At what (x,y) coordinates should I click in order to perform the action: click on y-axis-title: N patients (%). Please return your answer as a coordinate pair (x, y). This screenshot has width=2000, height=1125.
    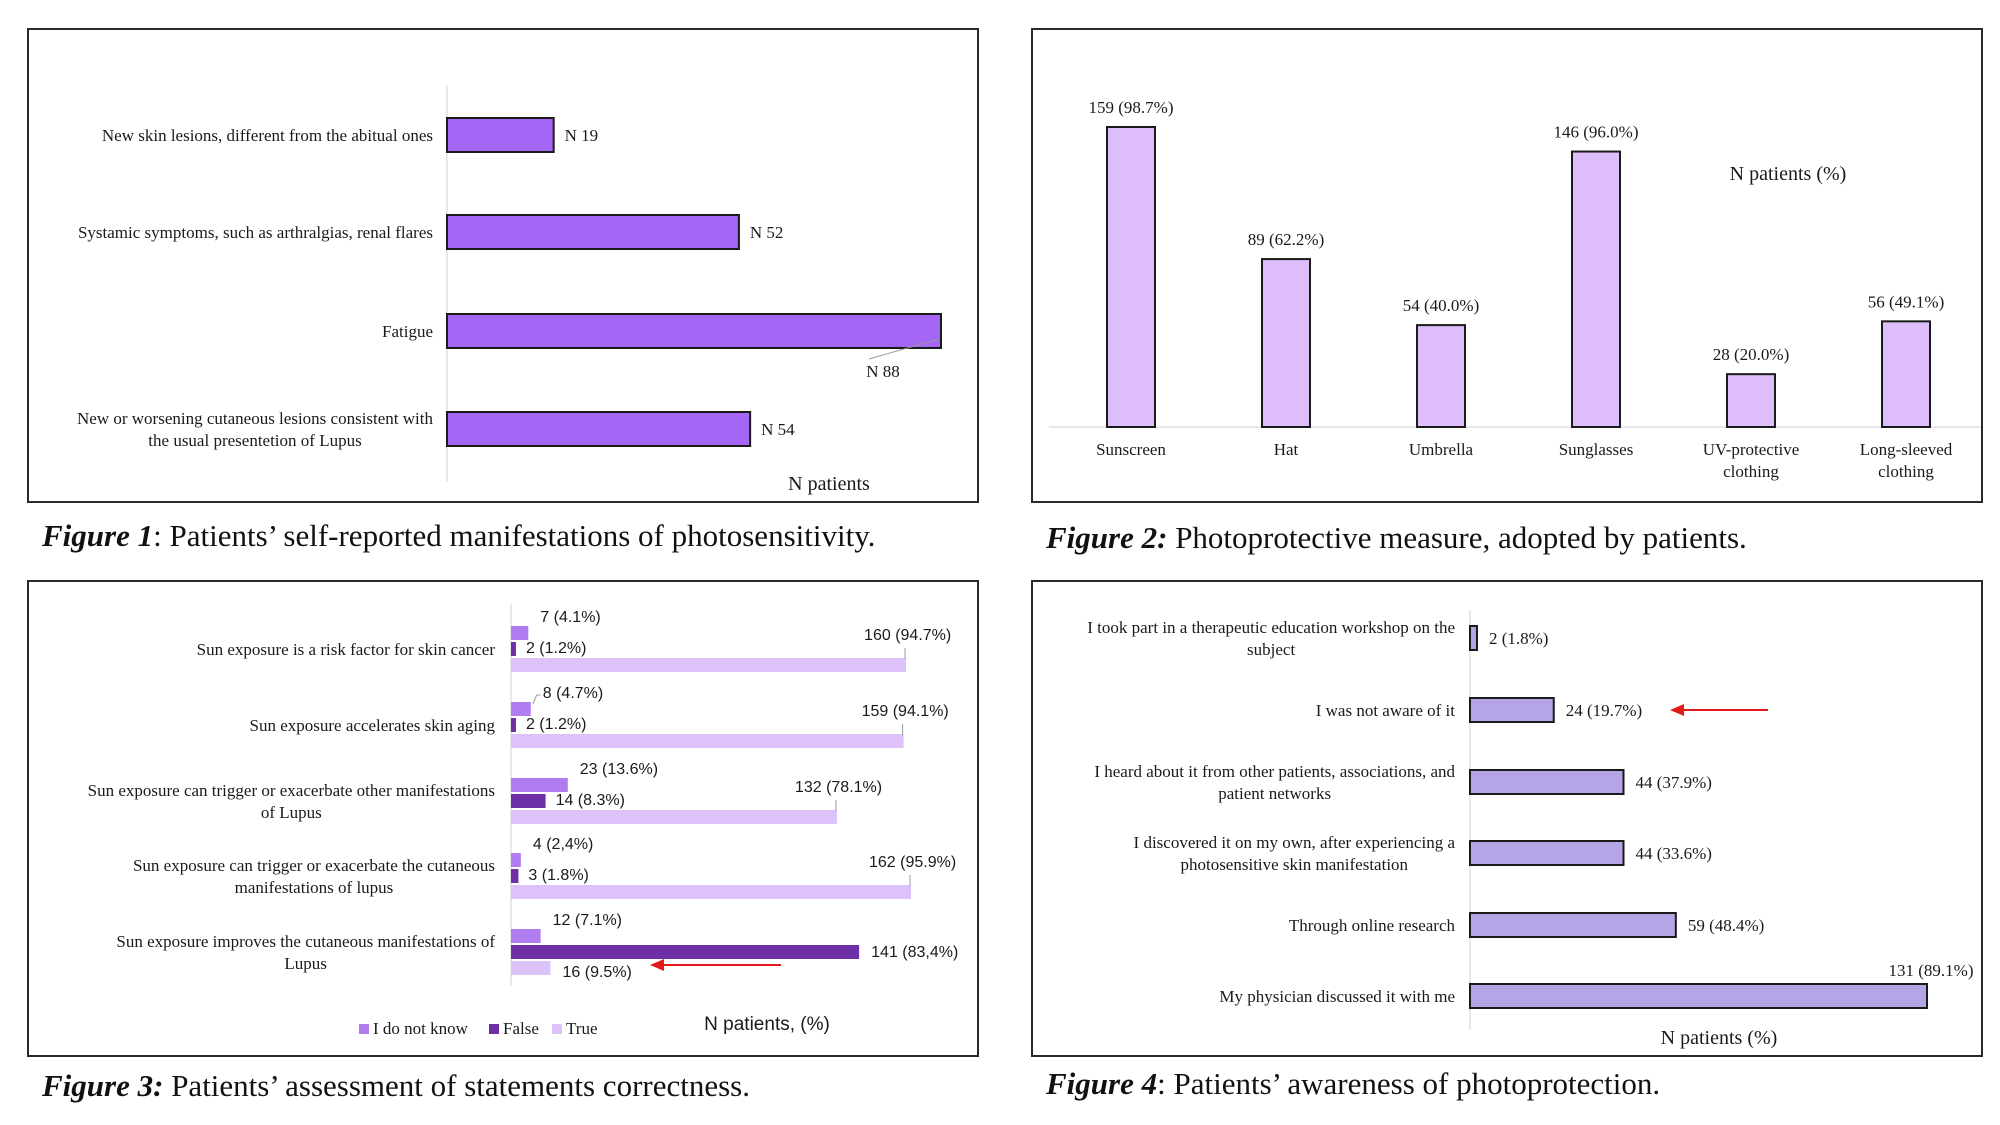
    Looking at the image, I should click on (1788, 174).